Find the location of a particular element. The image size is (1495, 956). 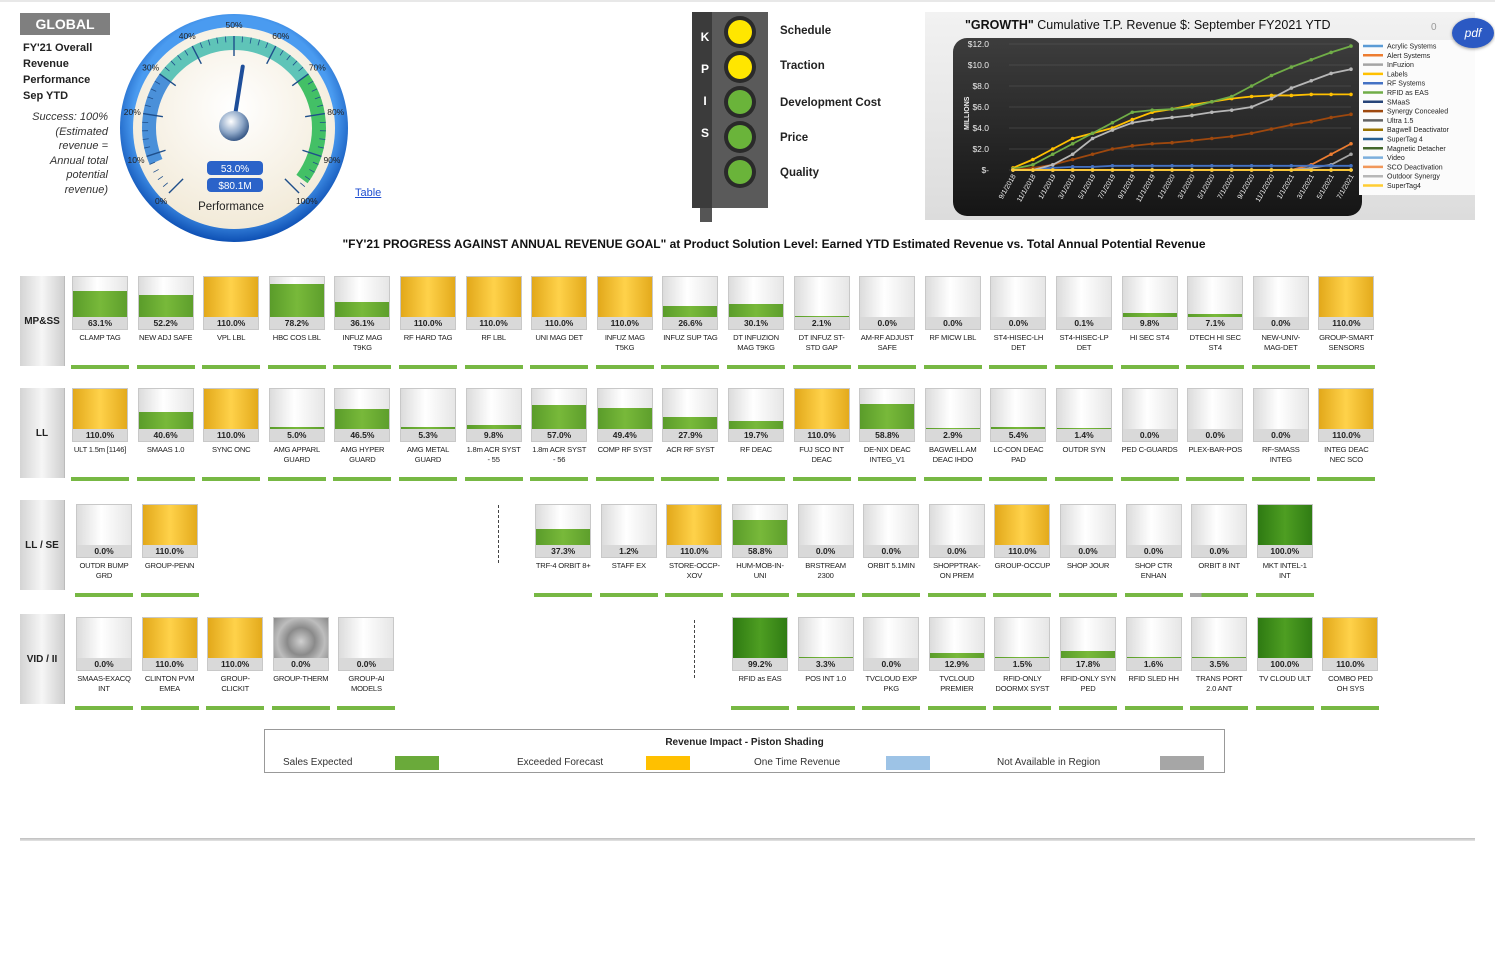

product-tile: 0.0% OUTDR BUMP GRD is located at coordinates (104, 542).